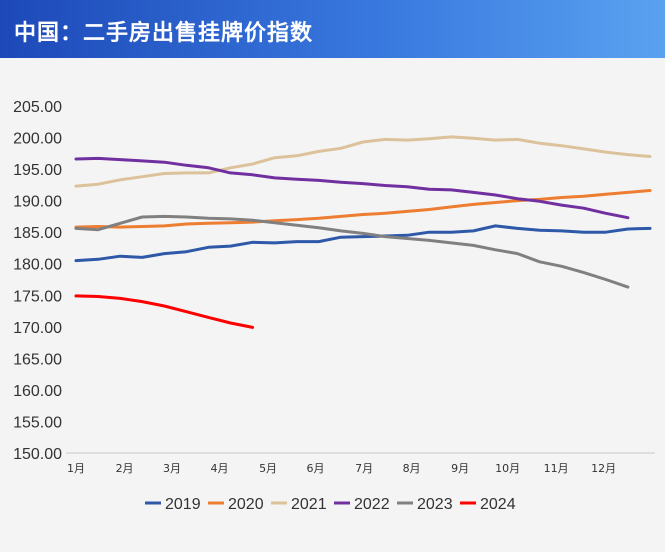 This screenshot has height=552, width=665. Describe the element at coordinates (332, 29) in the screenshot. I see `chart-header: 中国：二手房出售挂牌价指数` at that location.